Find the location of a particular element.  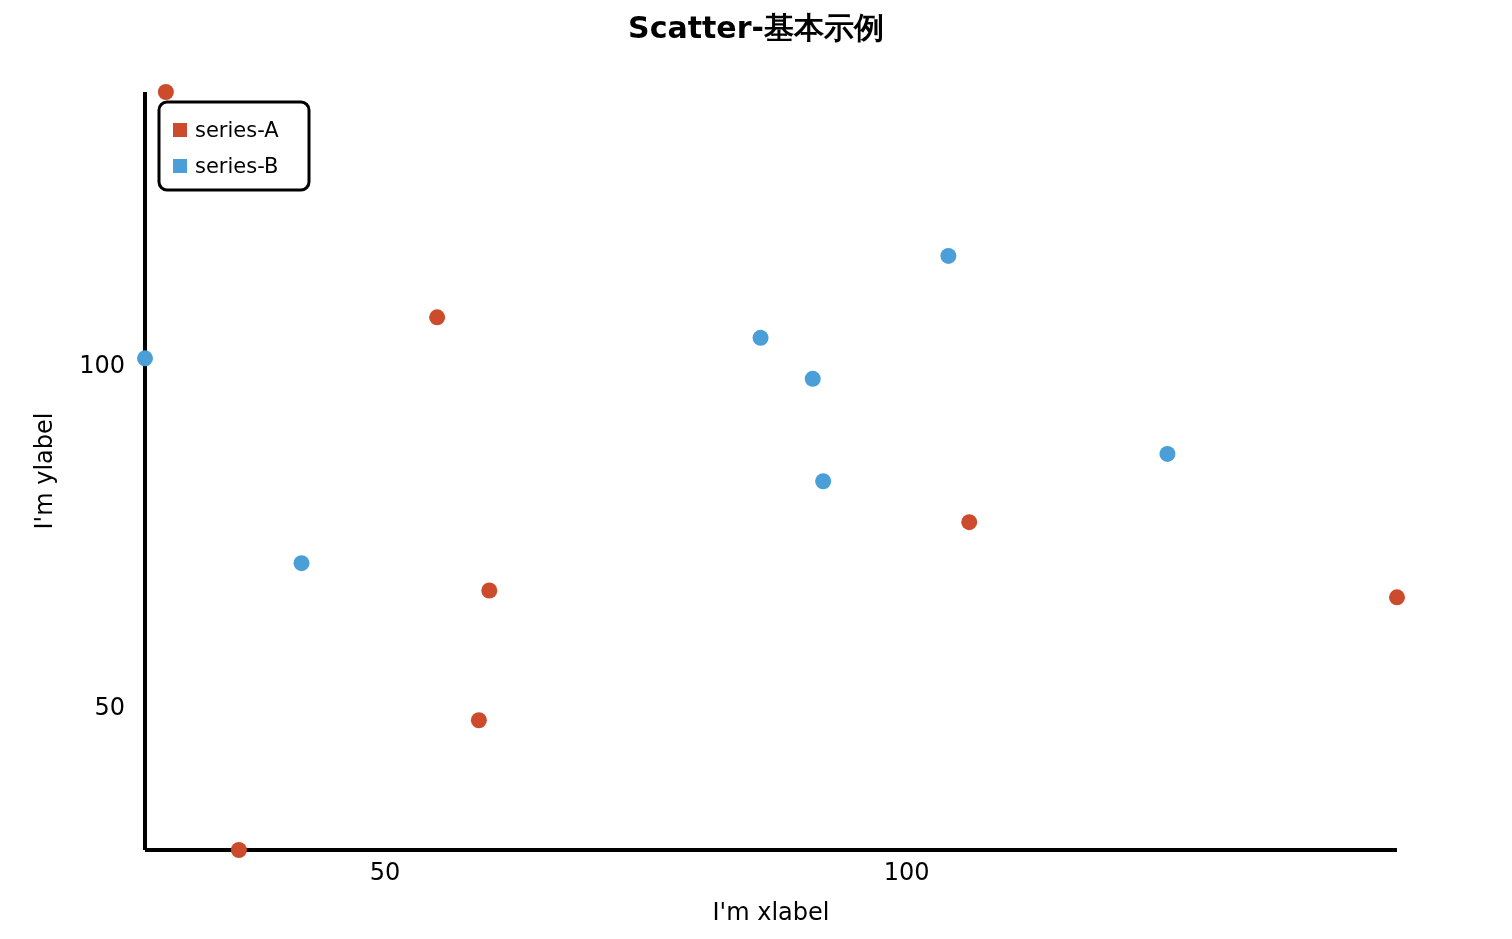

legend-label: series-A is located at coordinates (237, 130).